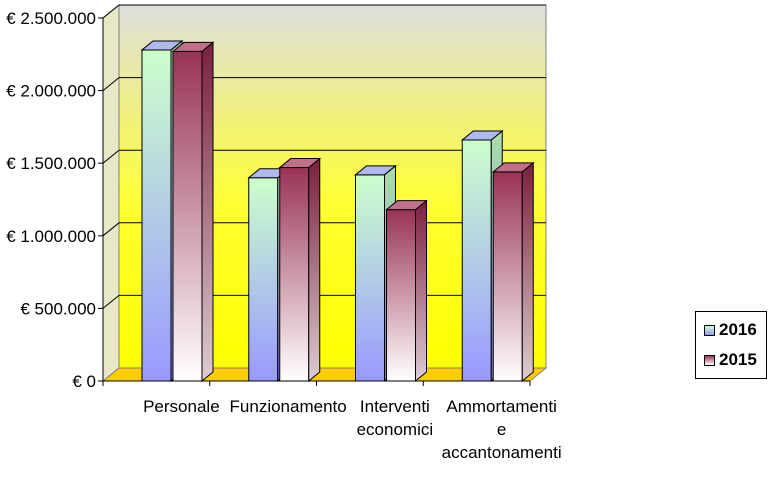  What do you see at coordinates (51, 91) in the screenshot?
I see `y-tick-label: € 2.000.000` at bounding box center [51, 91].